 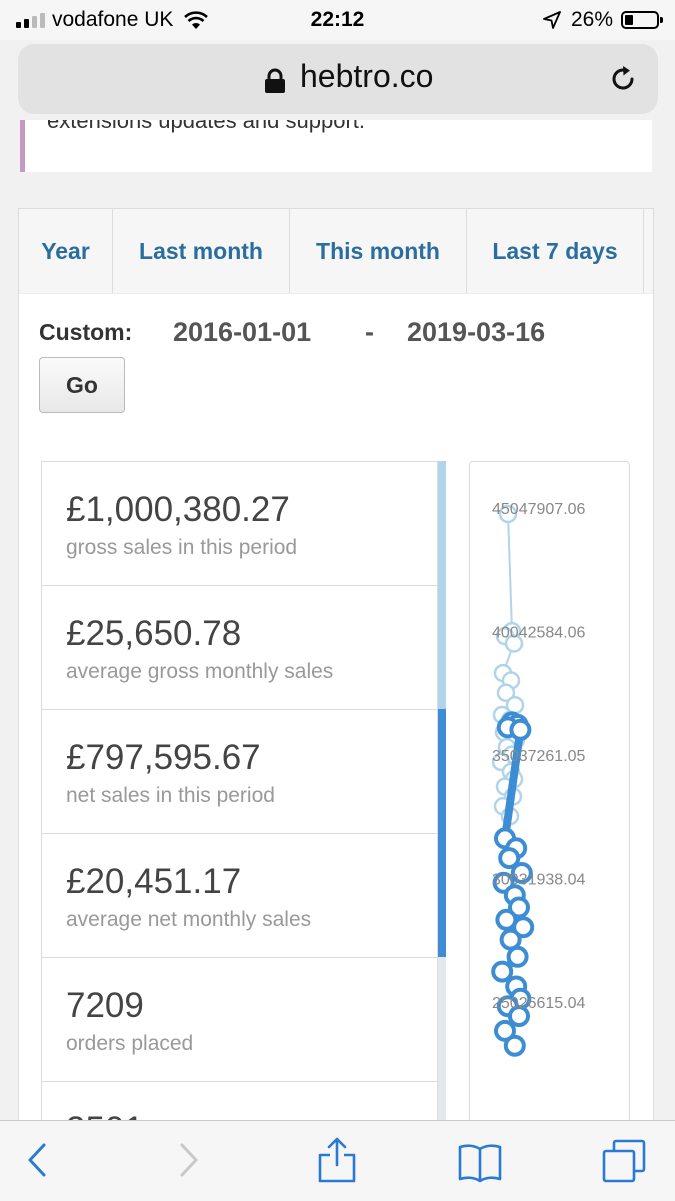 I want to click on stat-net-sales: £797,595.67 net sales in this period, so click(x=239, y=771).